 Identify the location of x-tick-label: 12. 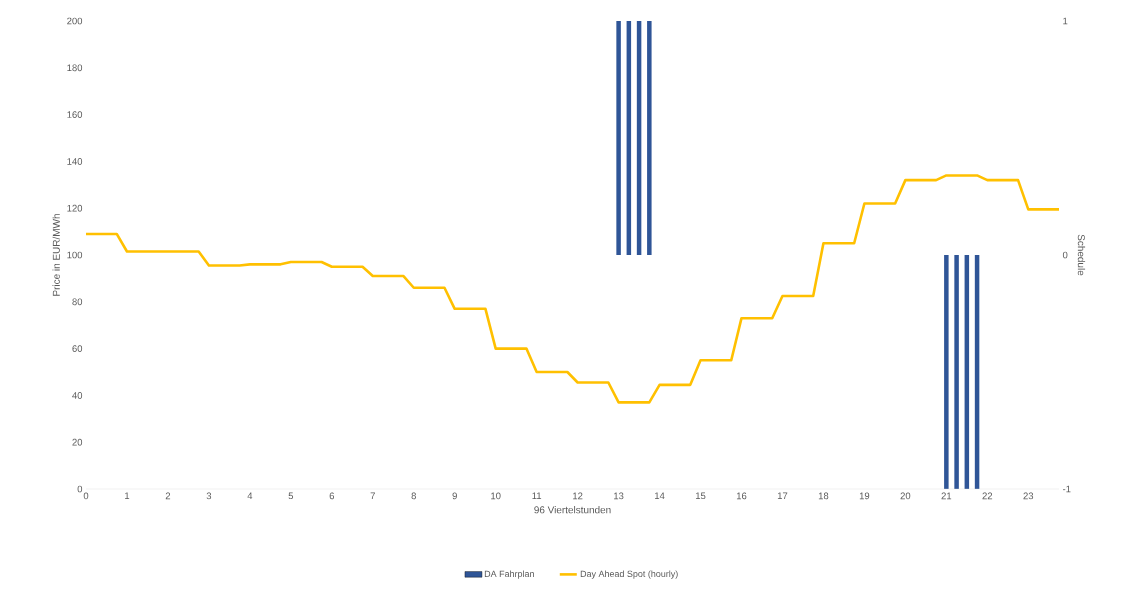
(578, 496).